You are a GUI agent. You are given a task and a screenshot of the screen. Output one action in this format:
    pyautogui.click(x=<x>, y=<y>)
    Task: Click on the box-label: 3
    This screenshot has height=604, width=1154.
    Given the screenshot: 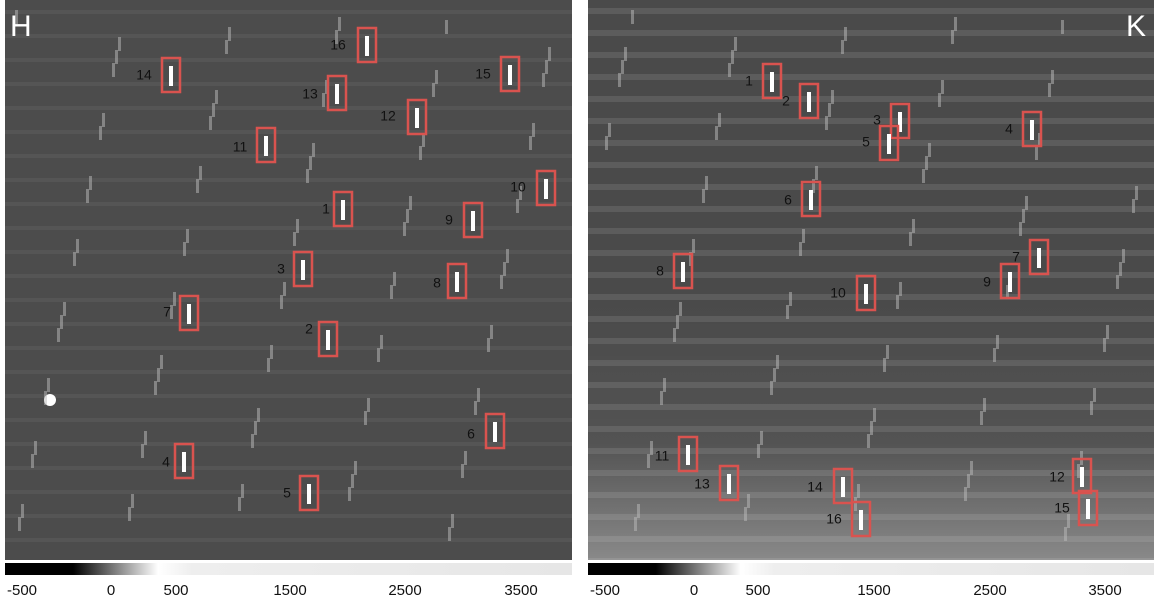 What is the action you would take?
    pyautogui.click(x=281, y=269)
    